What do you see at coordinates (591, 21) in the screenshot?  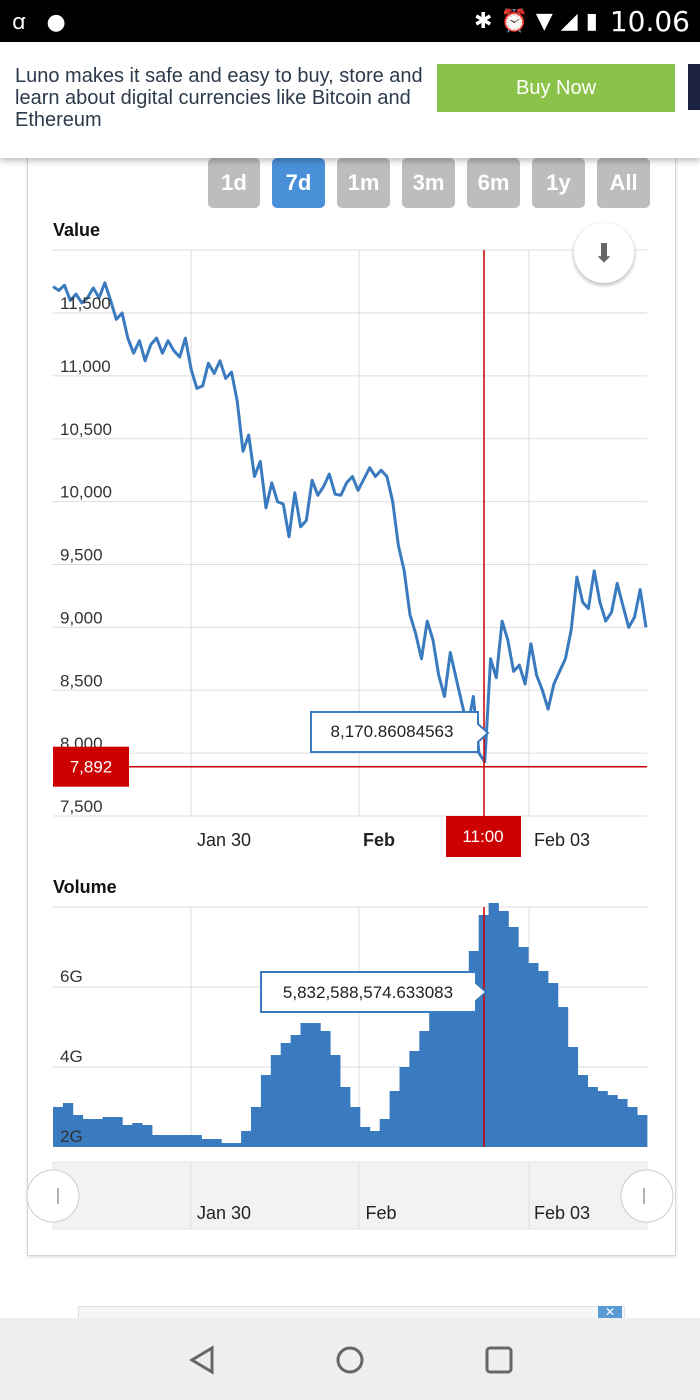 I see `battery-icon: ▮` at bounding box center [591, 21].